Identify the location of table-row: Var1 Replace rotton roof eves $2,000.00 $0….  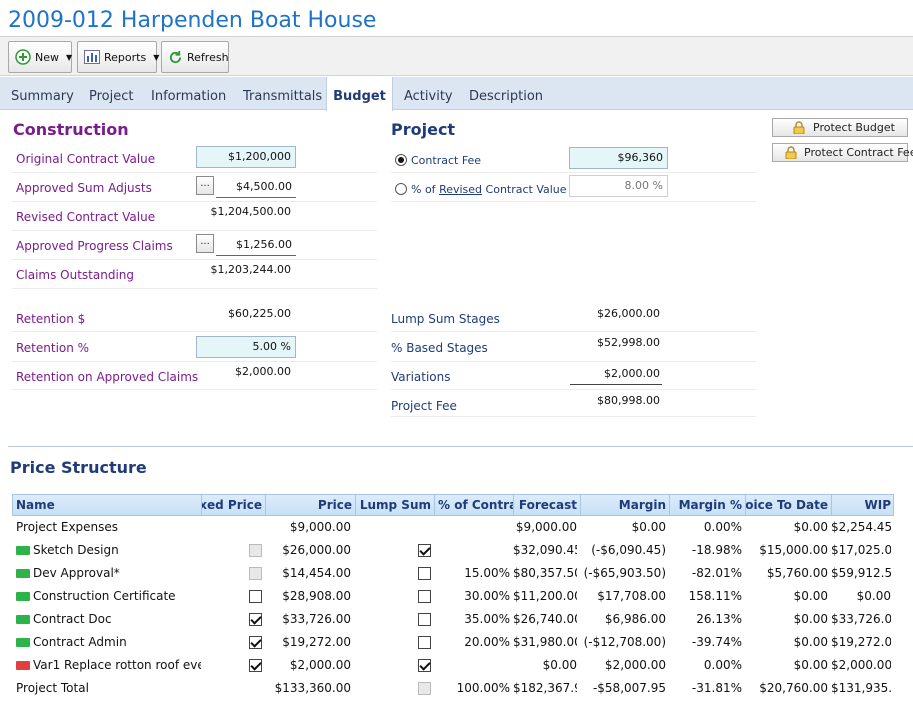
(453, 665).